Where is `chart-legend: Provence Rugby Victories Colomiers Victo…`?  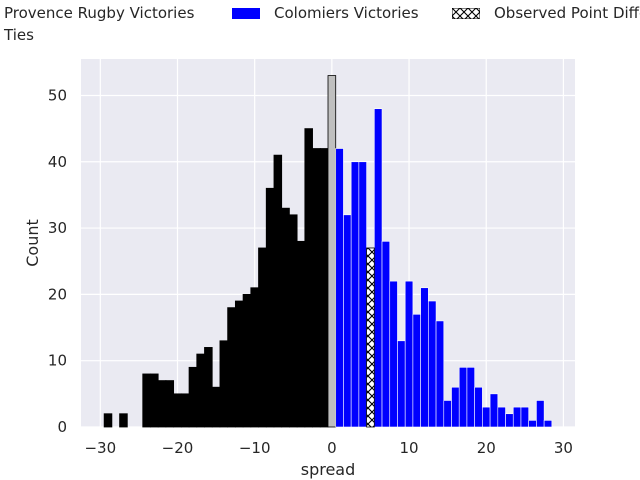 chart-legend: Provence Rugby Victories Colomiers Victo… is located at coordinates (320, 25).